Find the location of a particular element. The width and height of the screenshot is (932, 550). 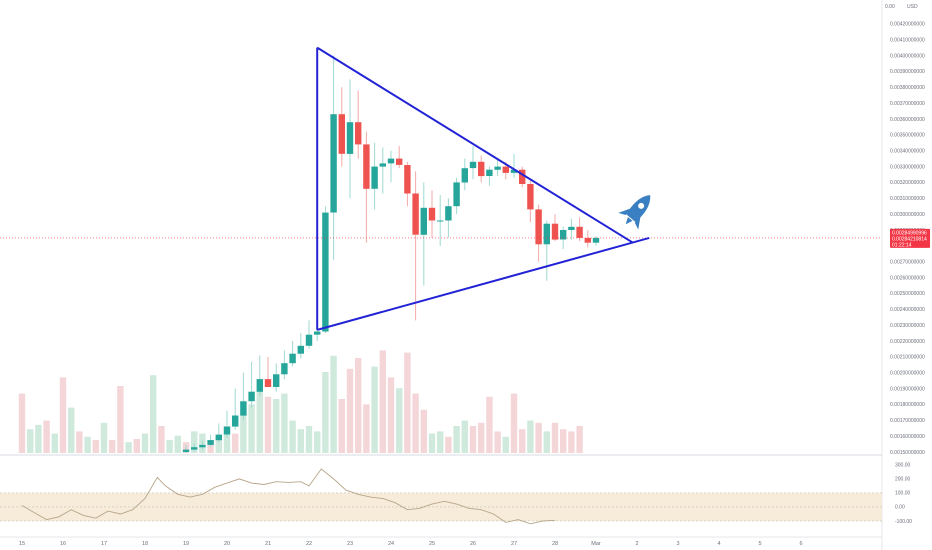

price-tick-label: 0.00240000000 is located at coordinates (907, 310).